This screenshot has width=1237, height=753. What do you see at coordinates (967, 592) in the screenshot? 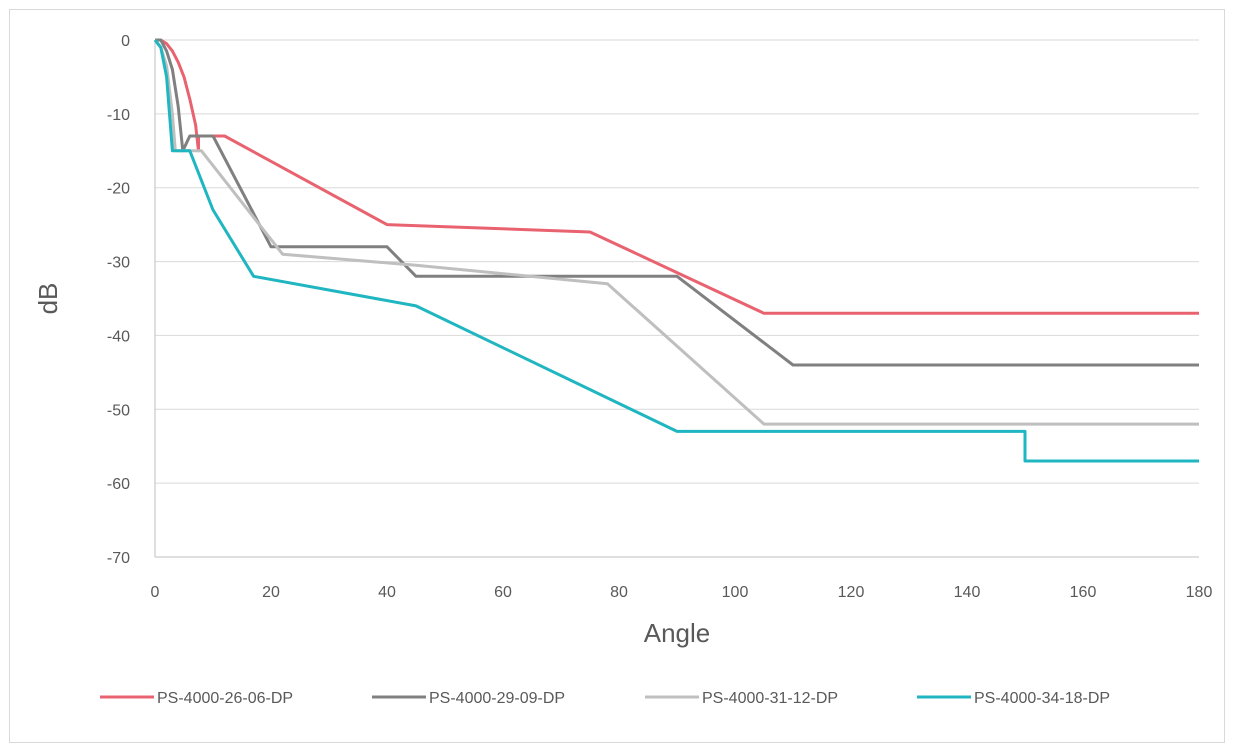
I see `x-tick-label: 140` at bounding box center [967, 592].